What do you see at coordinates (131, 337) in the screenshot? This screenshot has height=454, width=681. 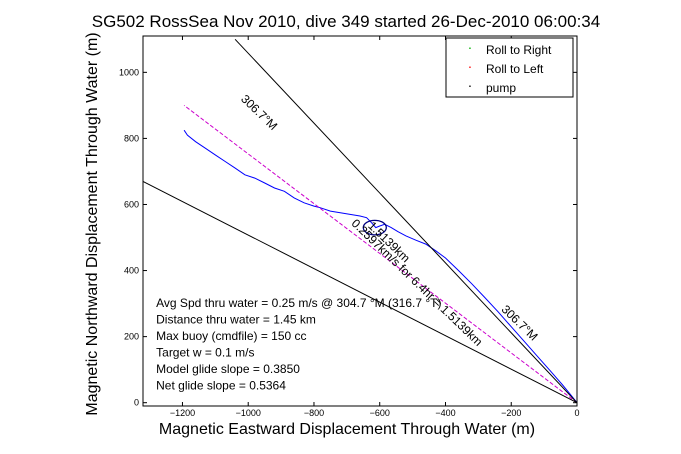 I see `y-tick-label: 200` at bounding box center [131, 337].